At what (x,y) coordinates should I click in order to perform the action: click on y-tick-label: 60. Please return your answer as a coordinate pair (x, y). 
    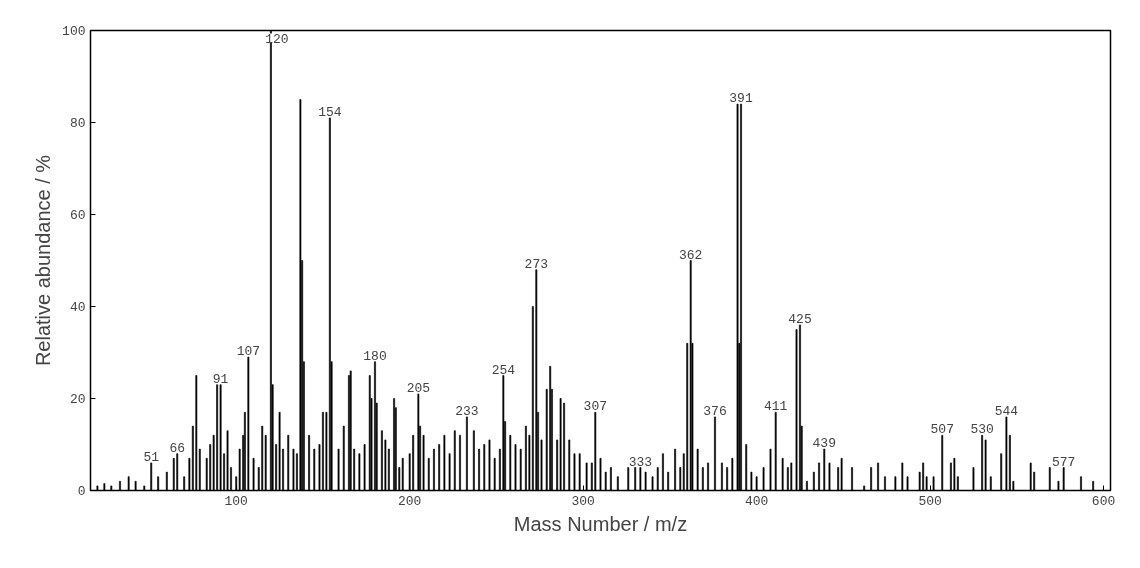
    Looking at the image, I should click on (77, 215).